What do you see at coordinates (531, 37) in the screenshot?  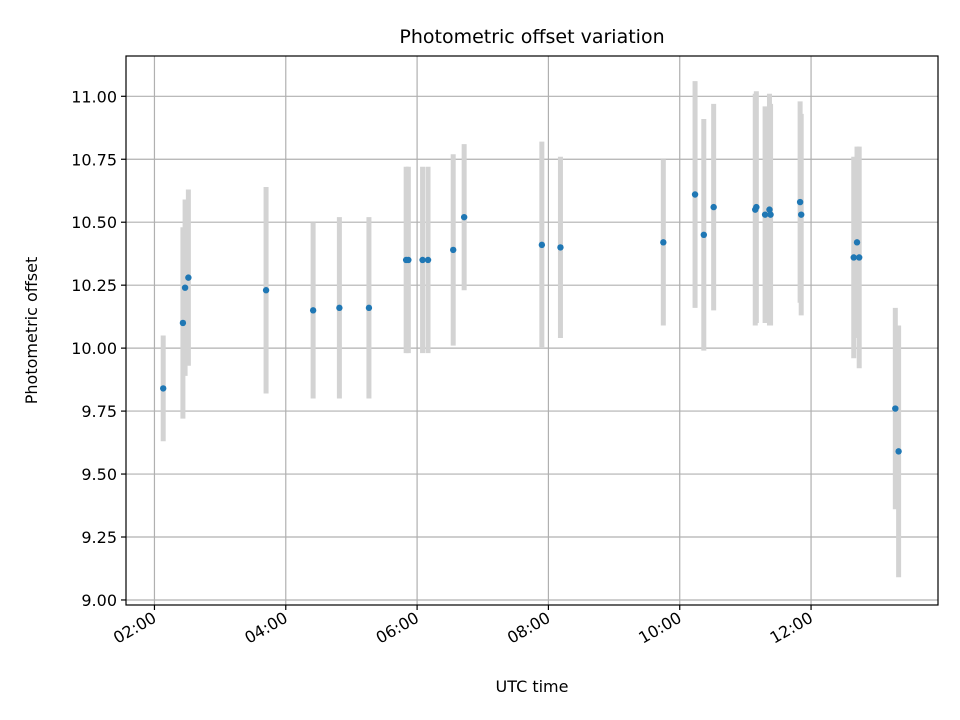 I see `chart-title: Photometric offset variation` at bounding box center [531, 37].